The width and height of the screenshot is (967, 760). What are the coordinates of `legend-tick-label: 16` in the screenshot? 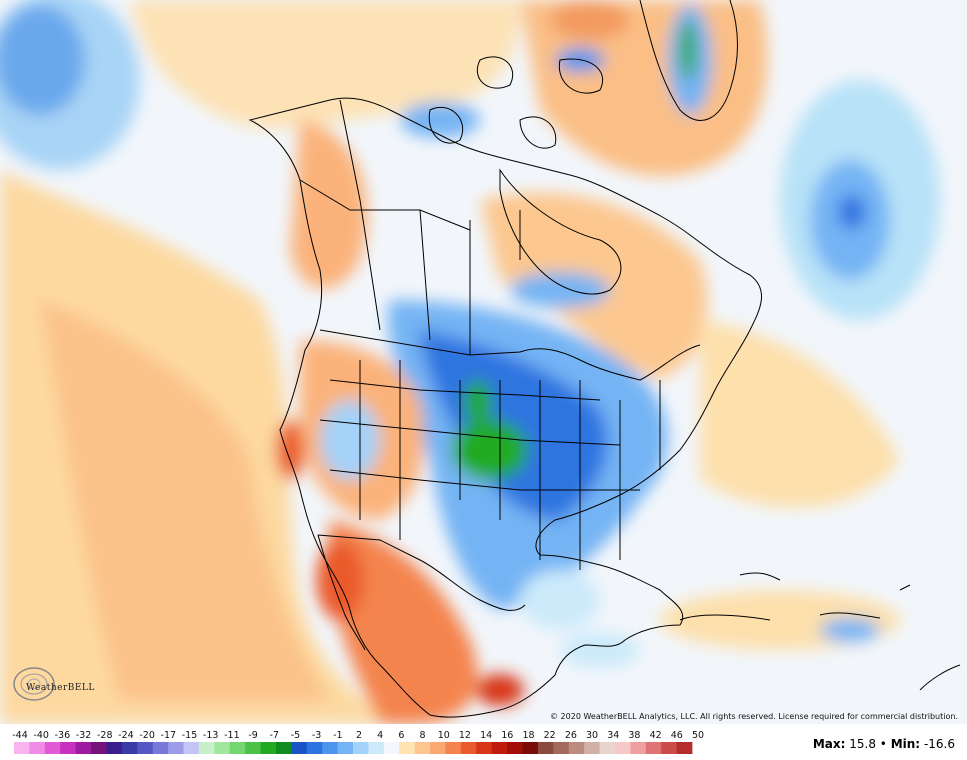 It's located at (507, 735).